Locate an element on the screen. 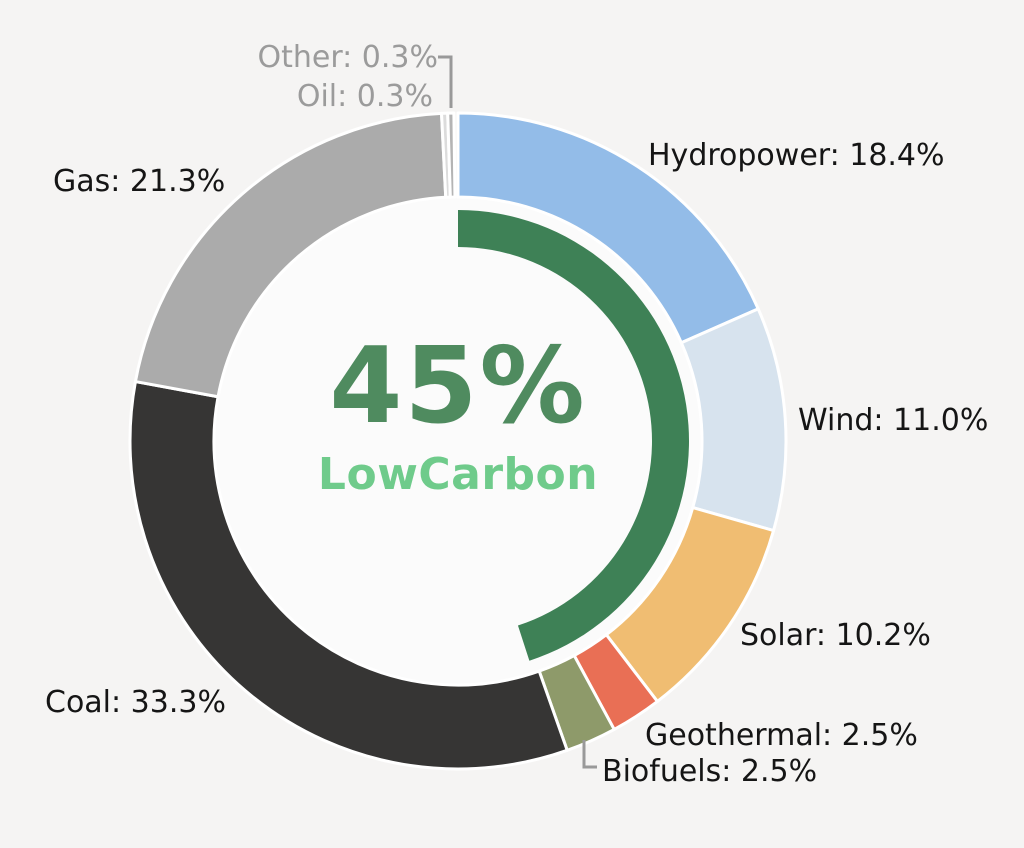 This screenshot has width=1024, height=848. label-coal: Coal: 33.3% is located at coordinates (135, 702).